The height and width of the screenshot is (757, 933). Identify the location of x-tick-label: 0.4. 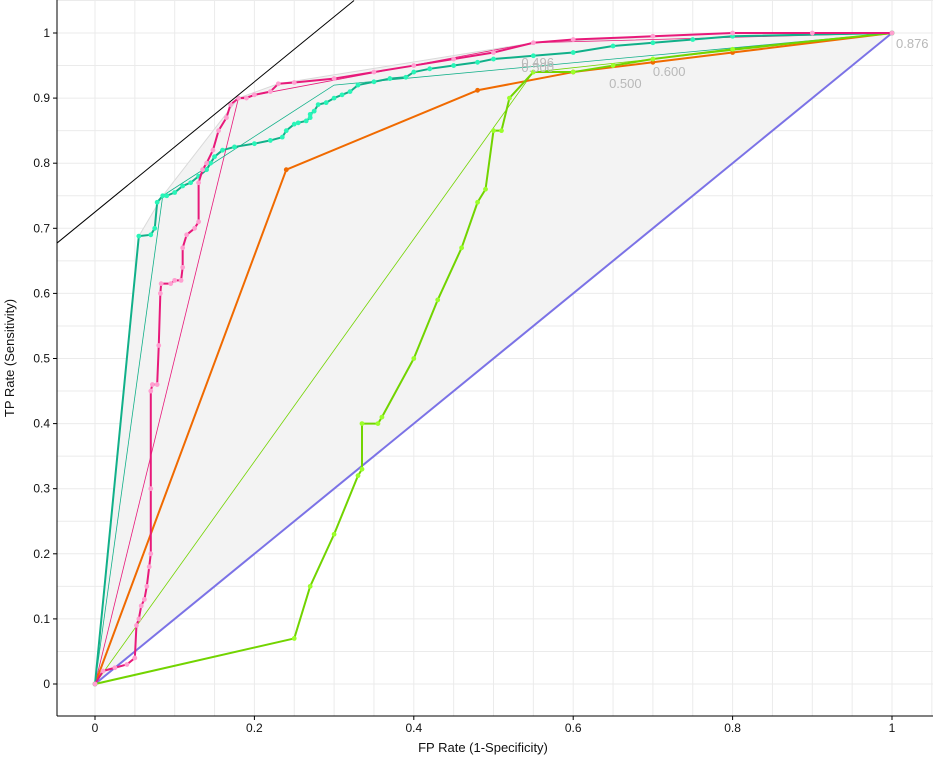
(413, 728).